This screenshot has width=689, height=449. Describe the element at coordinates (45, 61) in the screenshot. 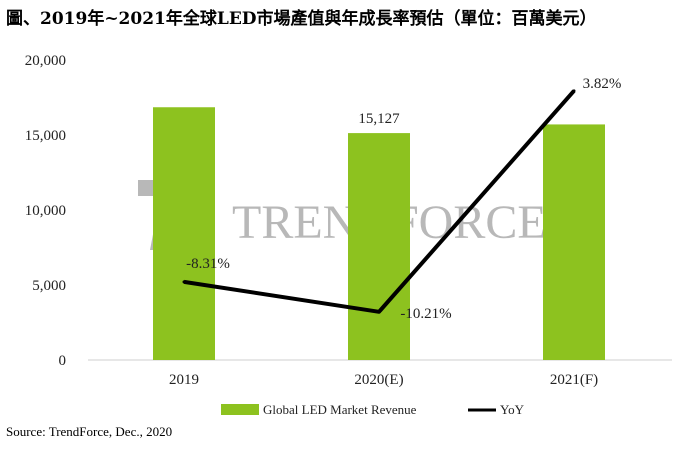

I see `y-tick-label: 20,000` at that location.